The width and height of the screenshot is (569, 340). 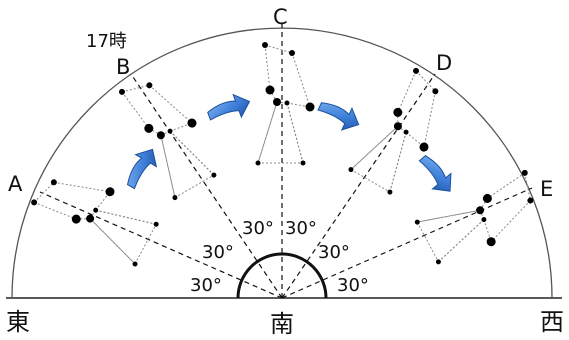 What do you see at coordinates (338, 116) in the screenshot?
I see `motion-arrow-3-icon` at bounding box center [338, 116].